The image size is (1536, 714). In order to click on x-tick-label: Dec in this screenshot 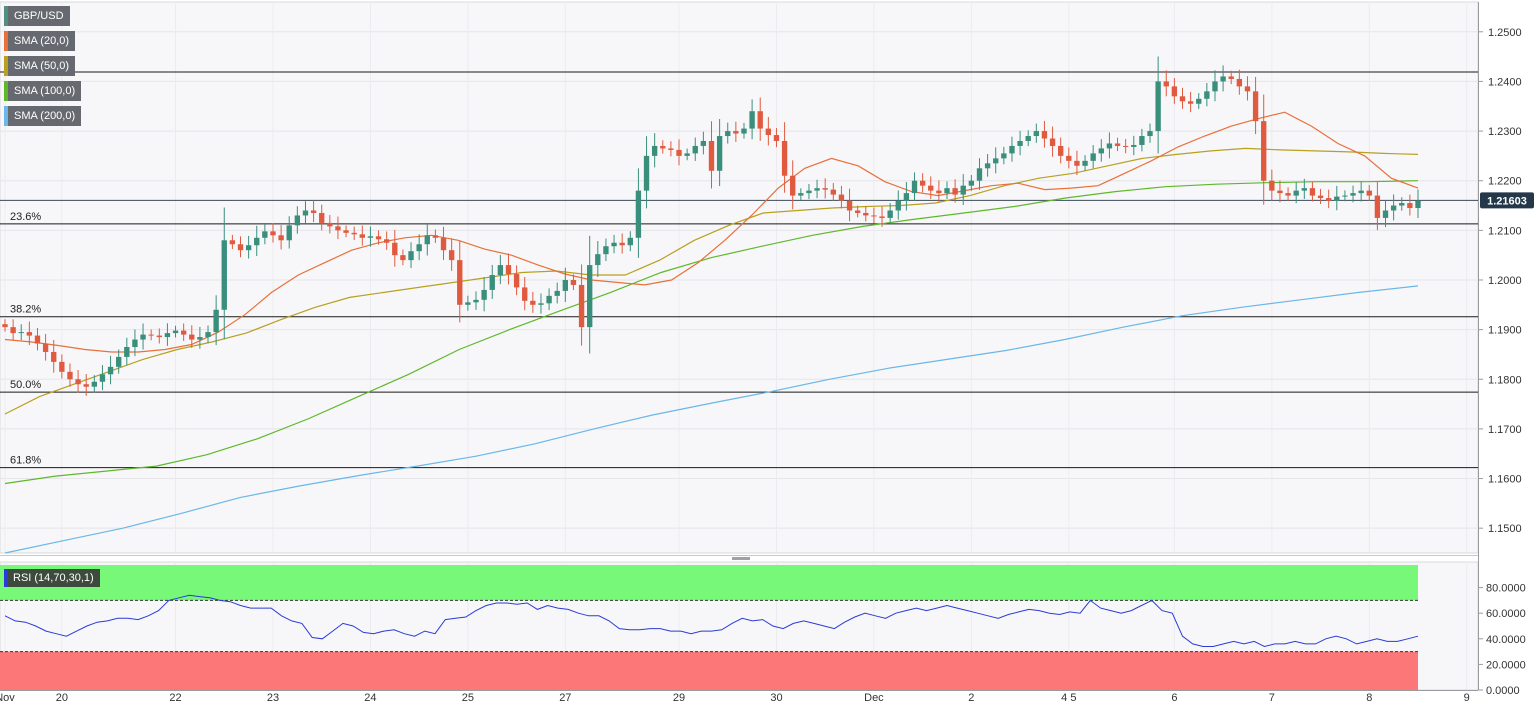, I will do `click(874, 698)`.